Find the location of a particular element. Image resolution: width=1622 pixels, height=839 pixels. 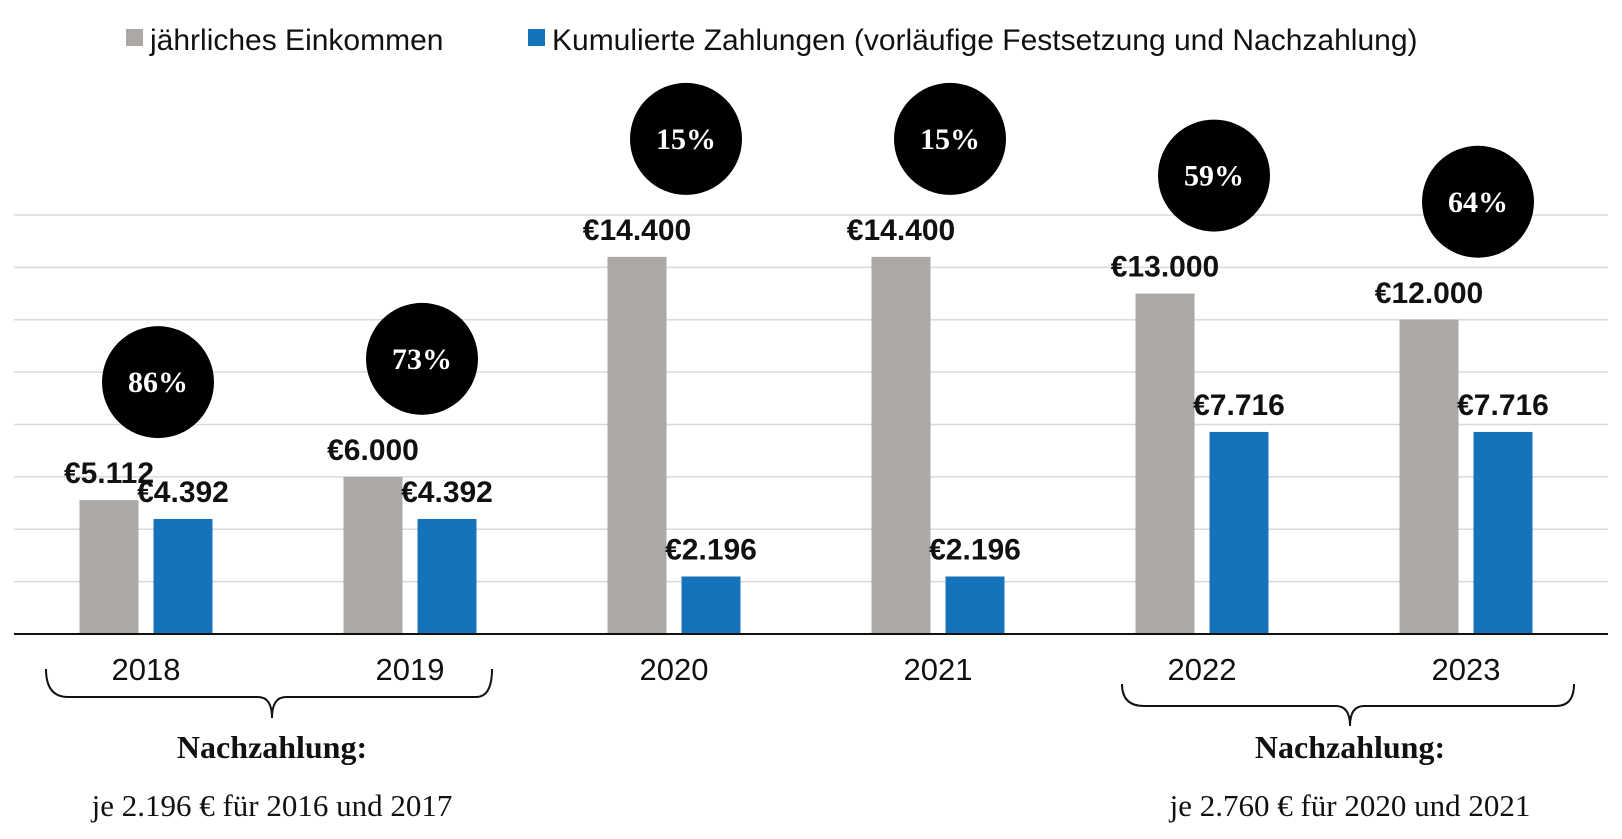

bar-income-2021 is located at coordinates (901, 445).